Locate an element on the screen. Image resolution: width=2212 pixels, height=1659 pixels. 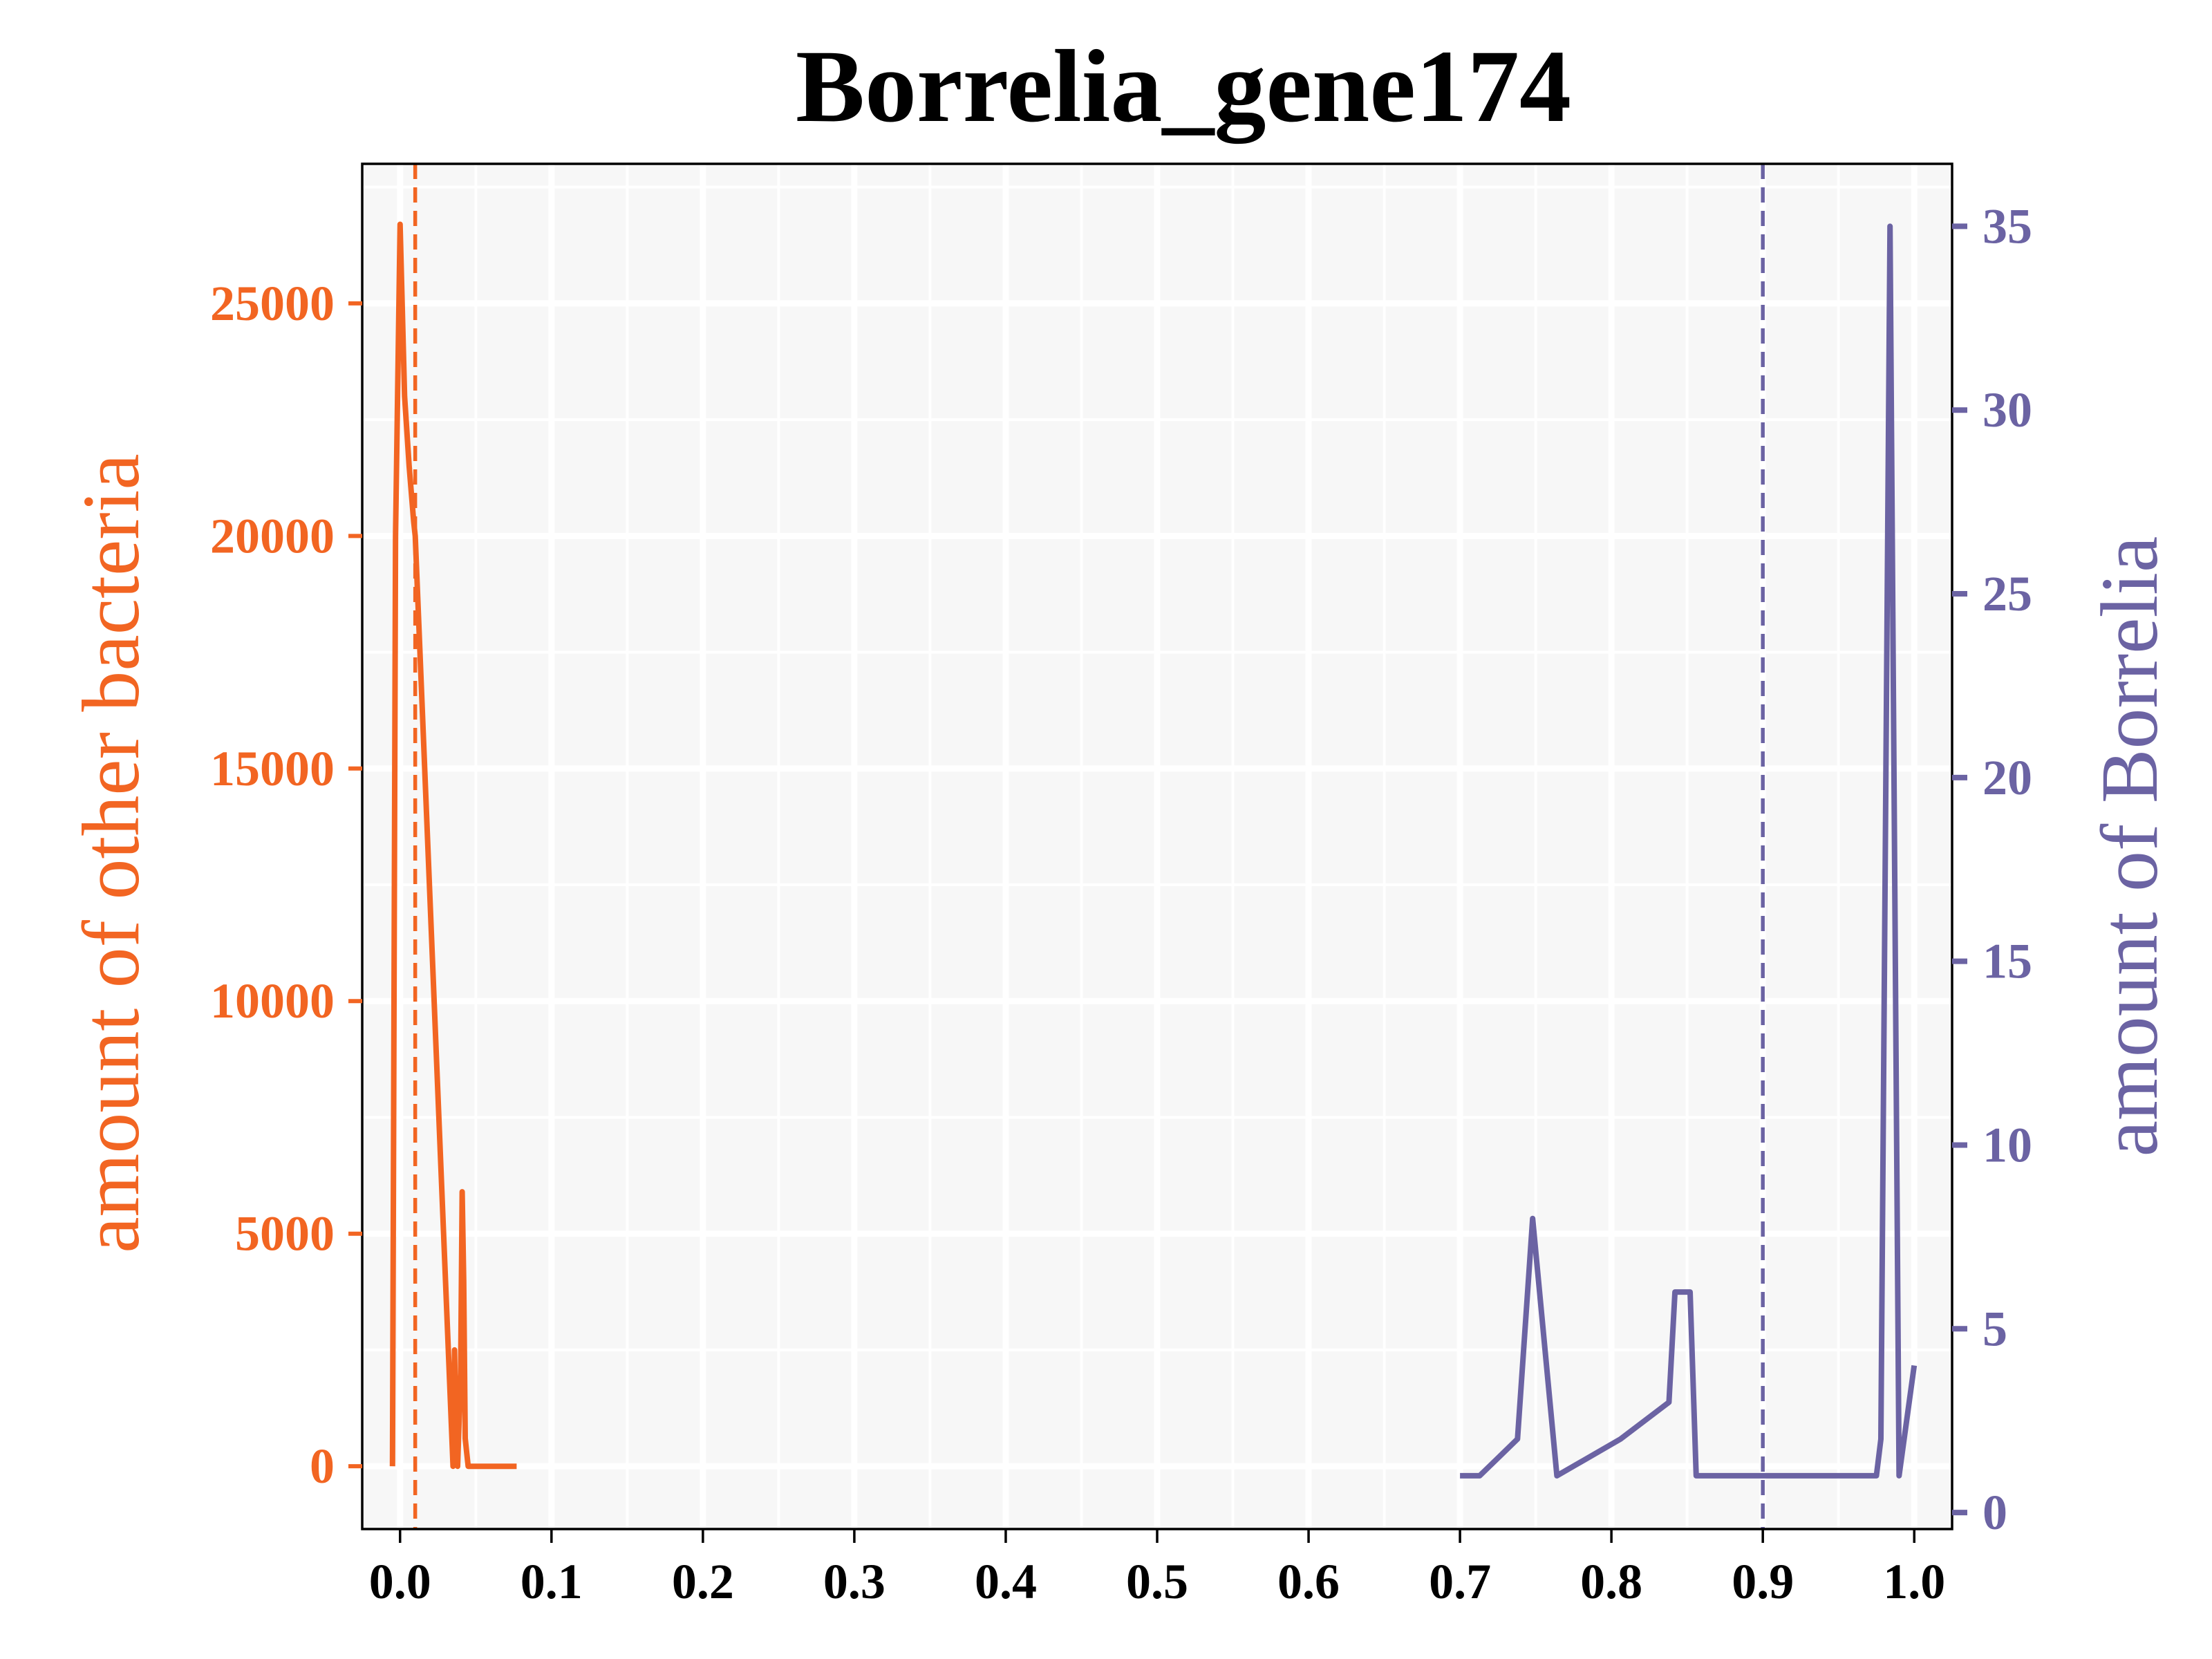
x-tick-label: 0.2 is located at coordinates (703, 1582).